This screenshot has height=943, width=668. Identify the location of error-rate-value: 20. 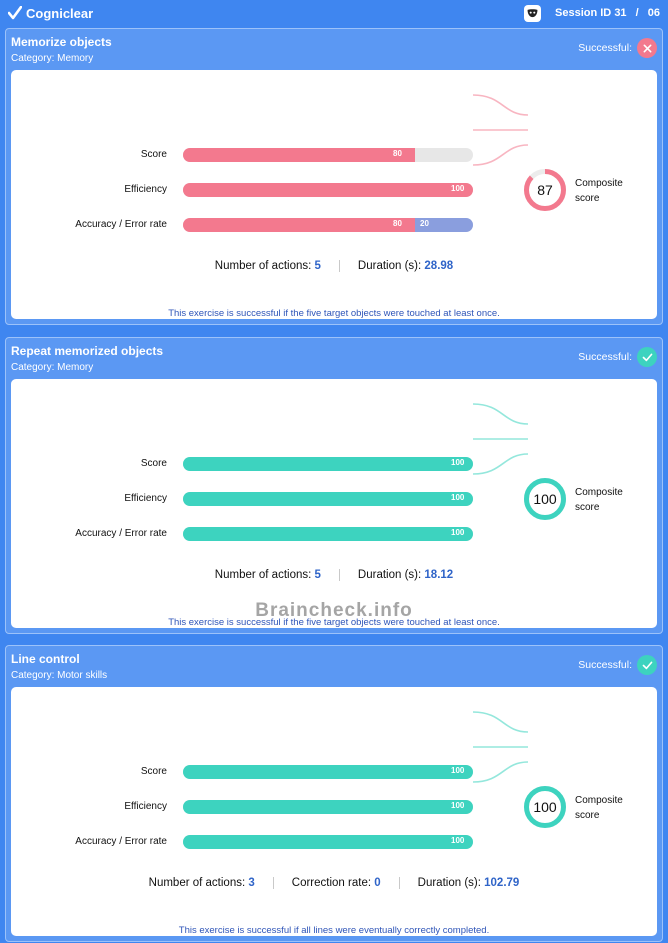
(424, 223).